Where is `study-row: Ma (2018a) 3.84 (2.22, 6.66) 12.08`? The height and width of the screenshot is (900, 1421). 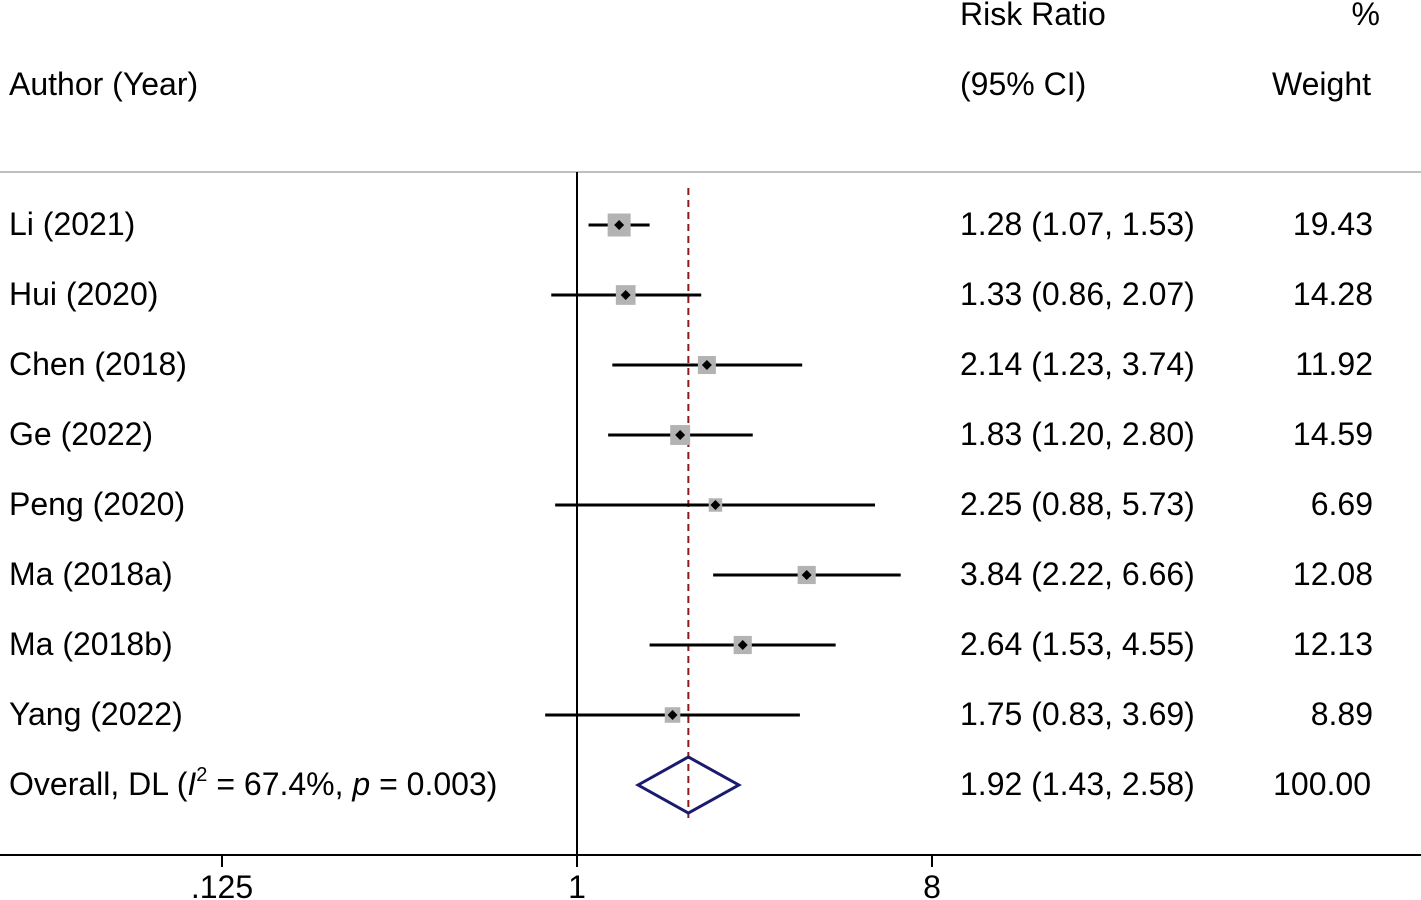
study-row: Ma (2018a) 3.84 (2.22, 6.66) 12.08 is located at coordinates (691, 574).